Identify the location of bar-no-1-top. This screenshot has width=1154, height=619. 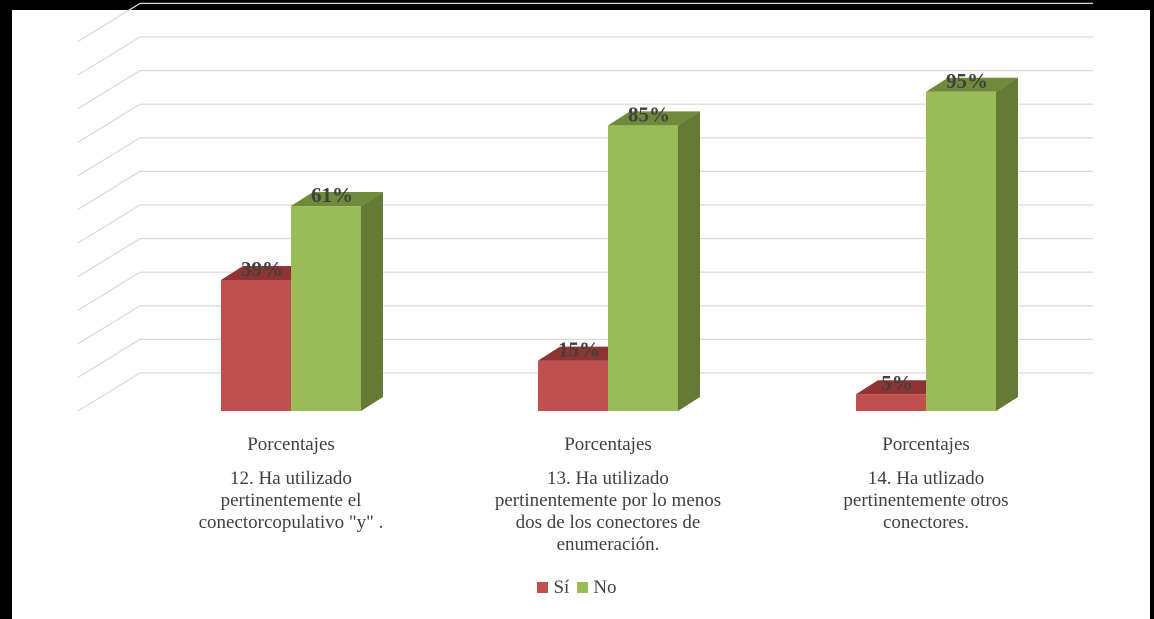
(337, 199).